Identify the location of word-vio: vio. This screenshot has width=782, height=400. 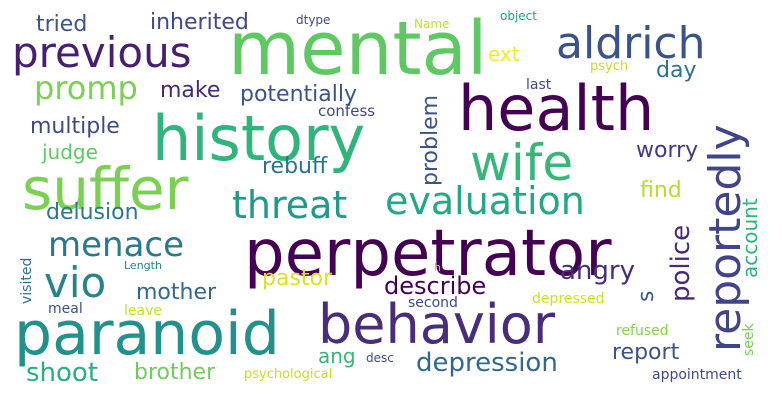
(75, 282).